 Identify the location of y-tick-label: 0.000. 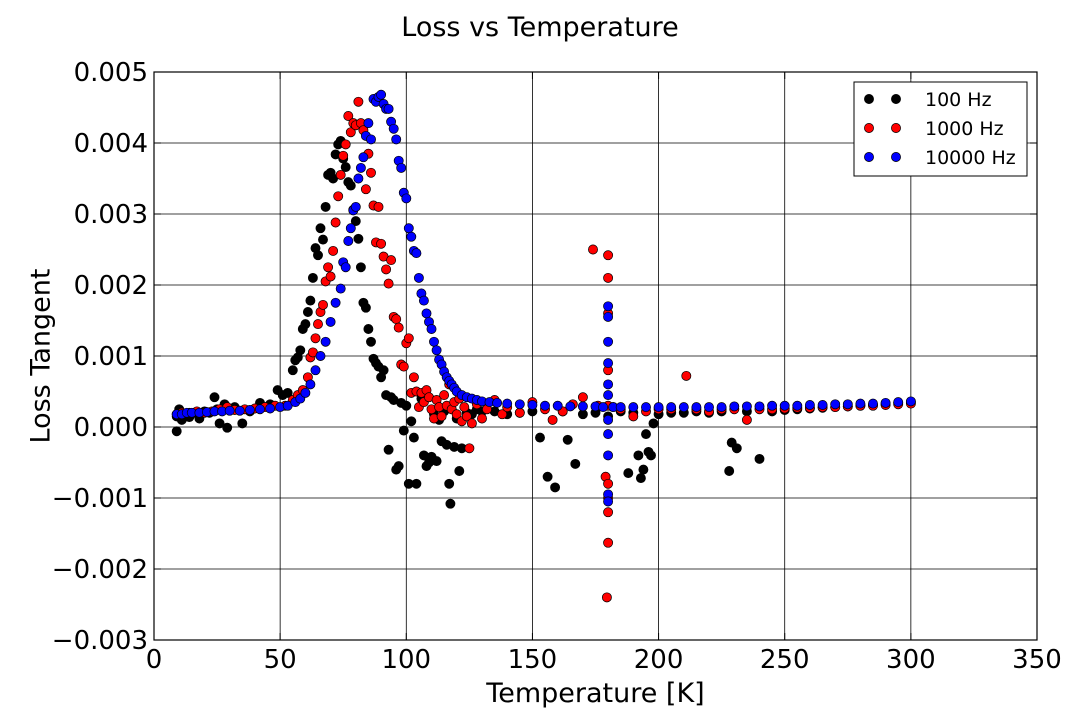
(111, 428).